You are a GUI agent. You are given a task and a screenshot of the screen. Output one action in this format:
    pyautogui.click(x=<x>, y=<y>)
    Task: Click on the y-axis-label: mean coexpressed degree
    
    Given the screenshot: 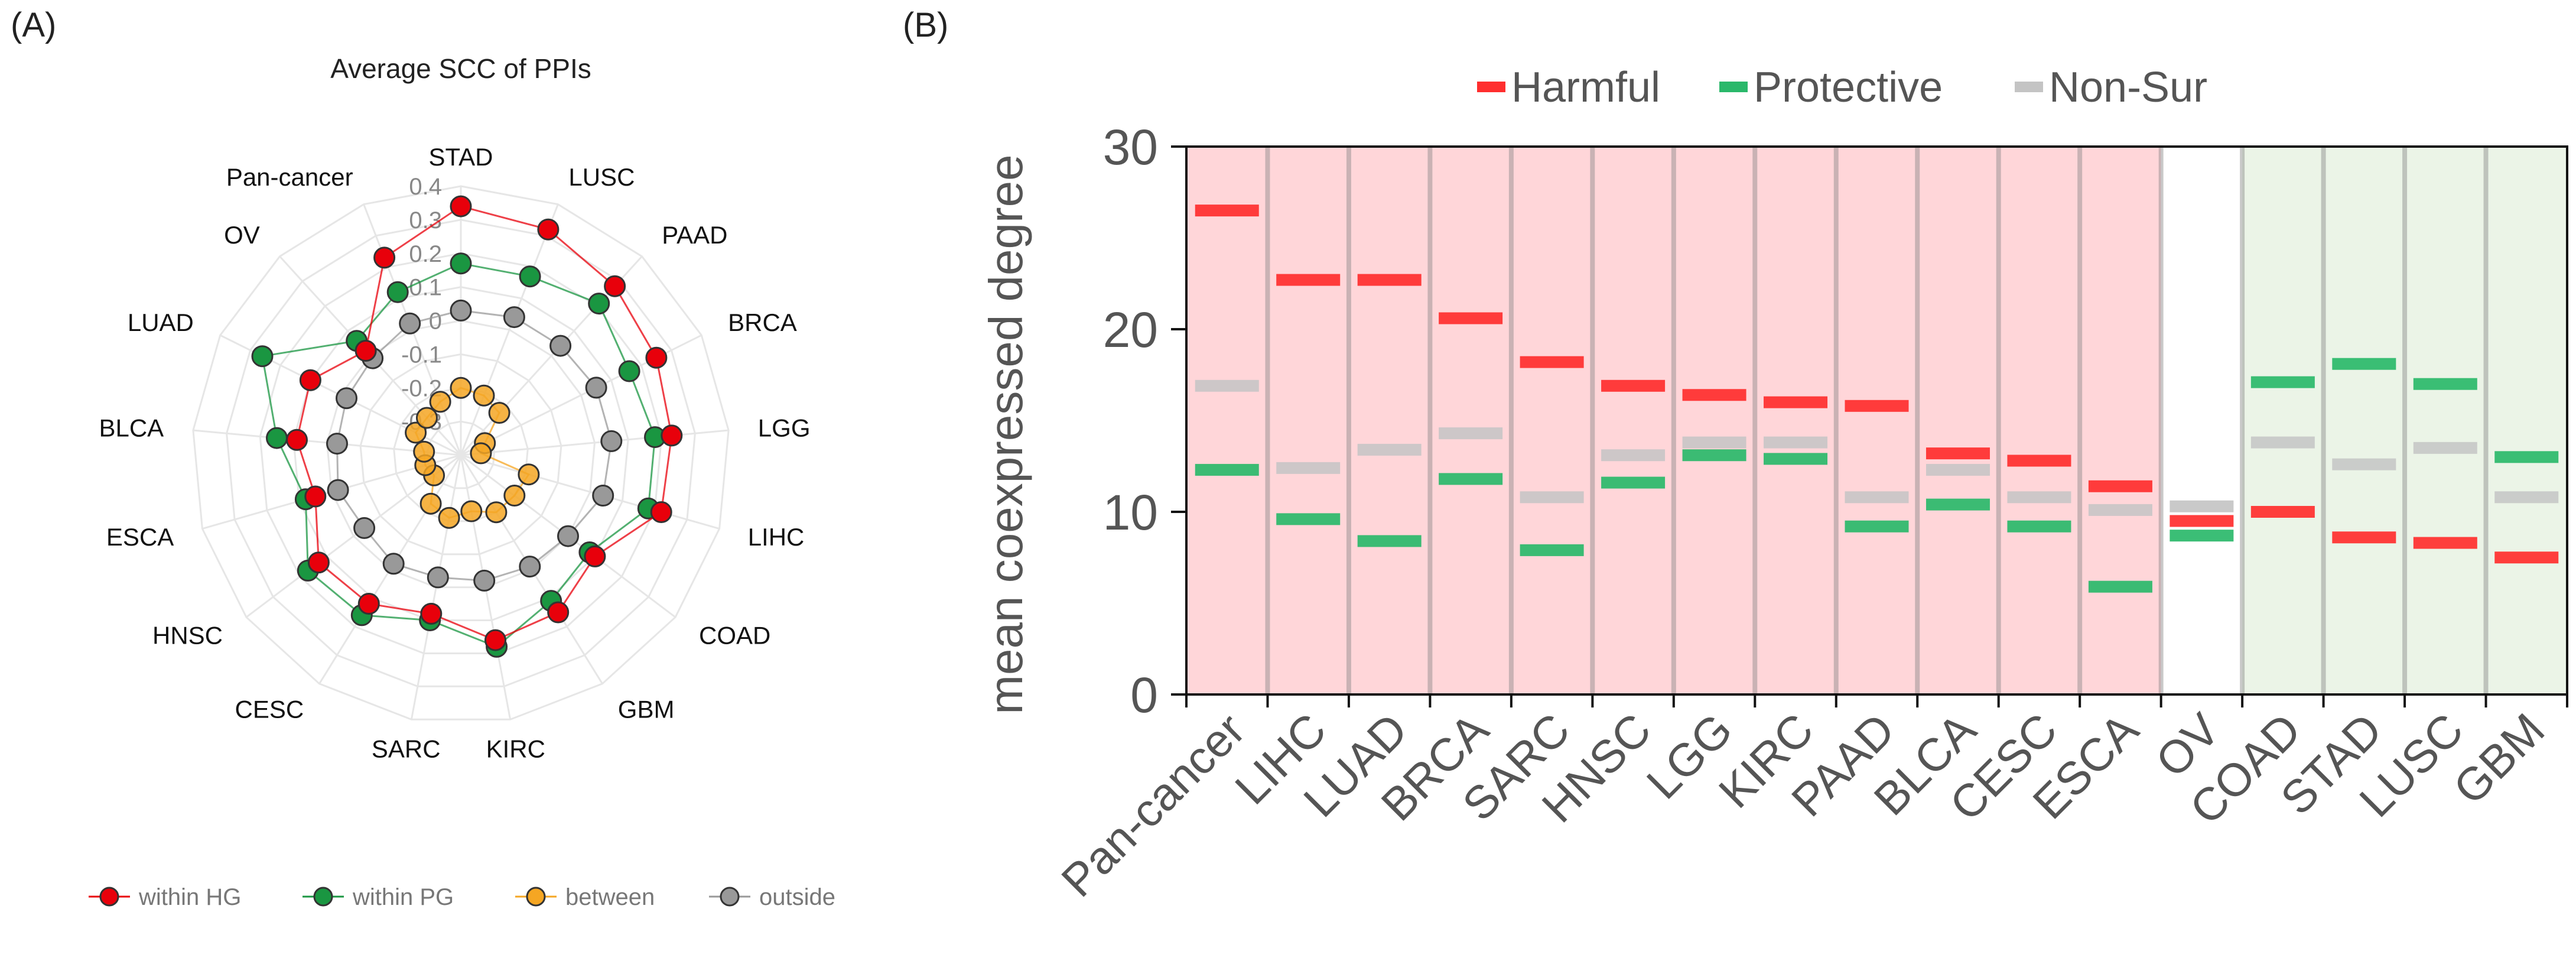 What is the action you would take?
    pyautogui.click(x=1006, y=434)
    